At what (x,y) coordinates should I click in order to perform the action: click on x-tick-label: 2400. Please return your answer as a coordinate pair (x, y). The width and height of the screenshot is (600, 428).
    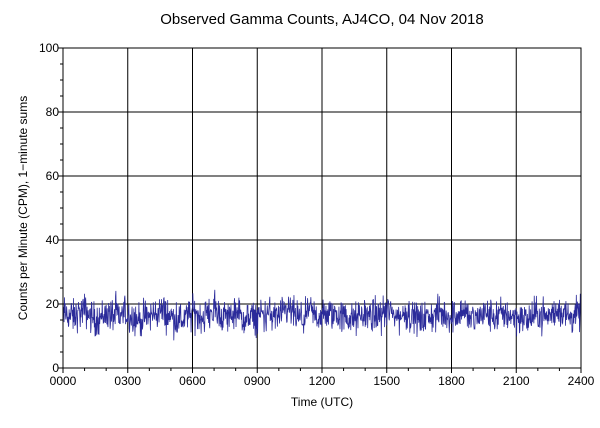
    Looking at the image, I should click on (581, 381).